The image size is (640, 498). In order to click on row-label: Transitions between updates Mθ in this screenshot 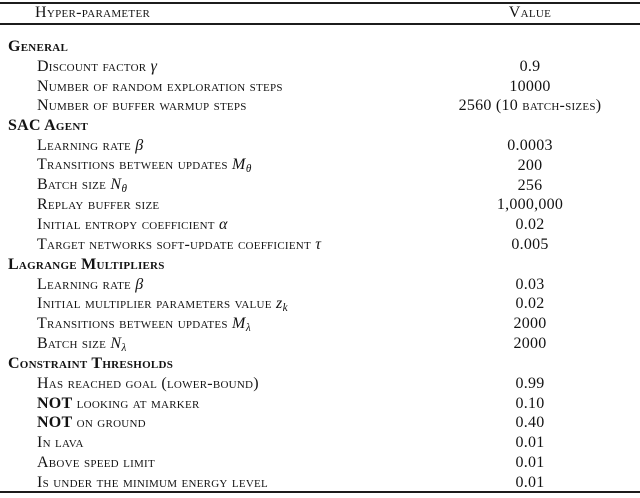, I will do `click(210, 165)`.